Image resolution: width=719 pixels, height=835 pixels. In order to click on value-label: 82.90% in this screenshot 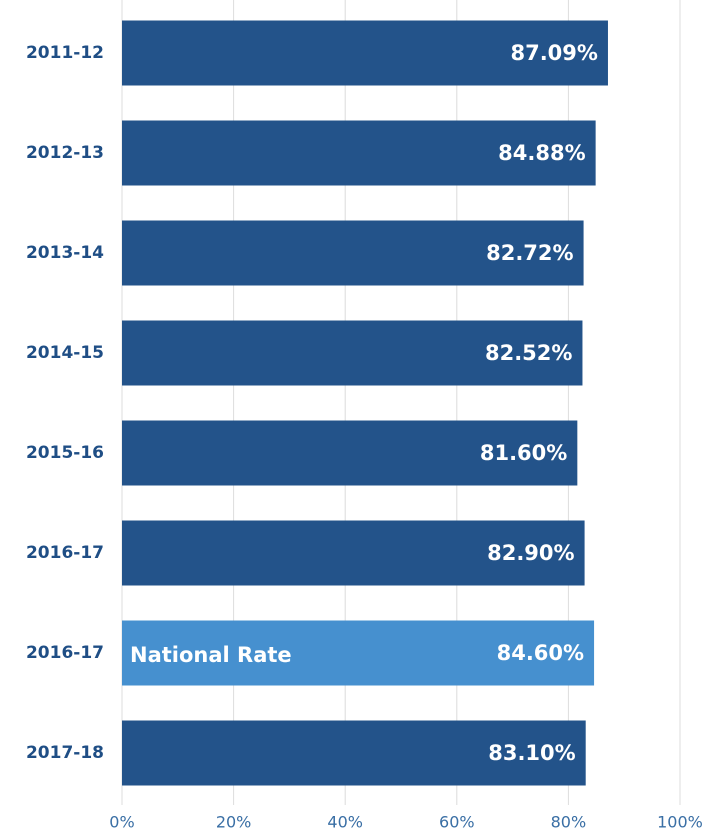, I will do `click(530, 553)`.